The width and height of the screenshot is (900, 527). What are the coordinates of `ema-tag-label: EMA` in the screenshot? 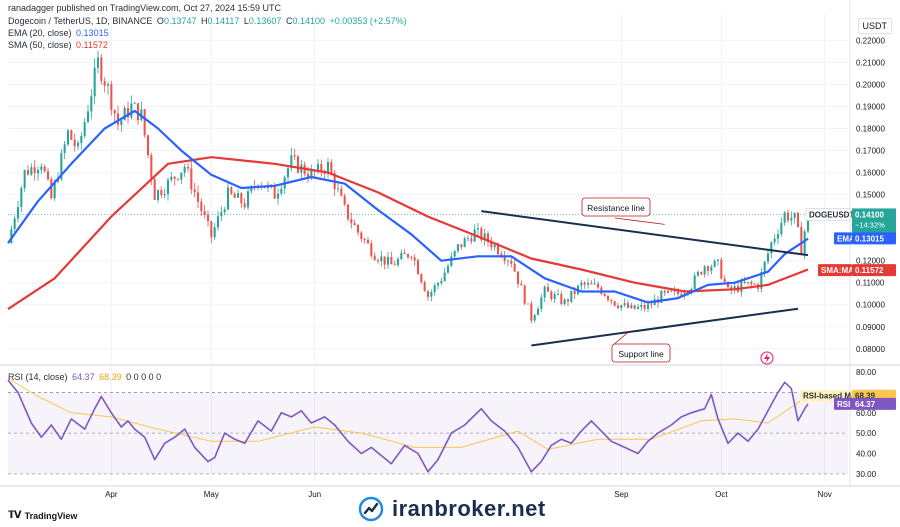 It's located at (846, 238).